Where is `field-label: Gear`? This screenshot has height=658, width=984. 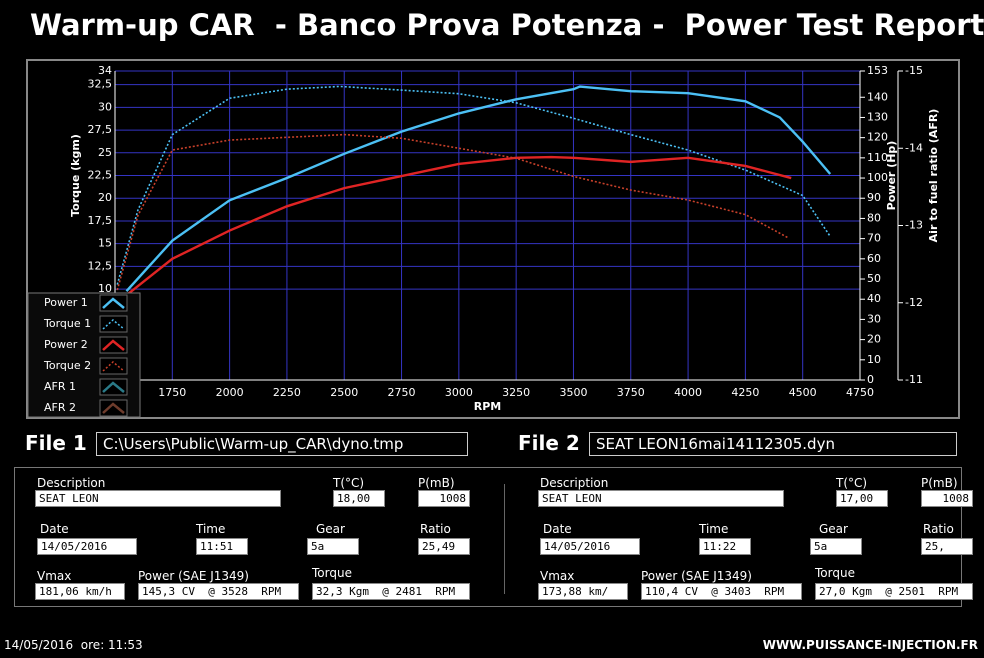
field-label: Gear is located at coordinates (330, 529).